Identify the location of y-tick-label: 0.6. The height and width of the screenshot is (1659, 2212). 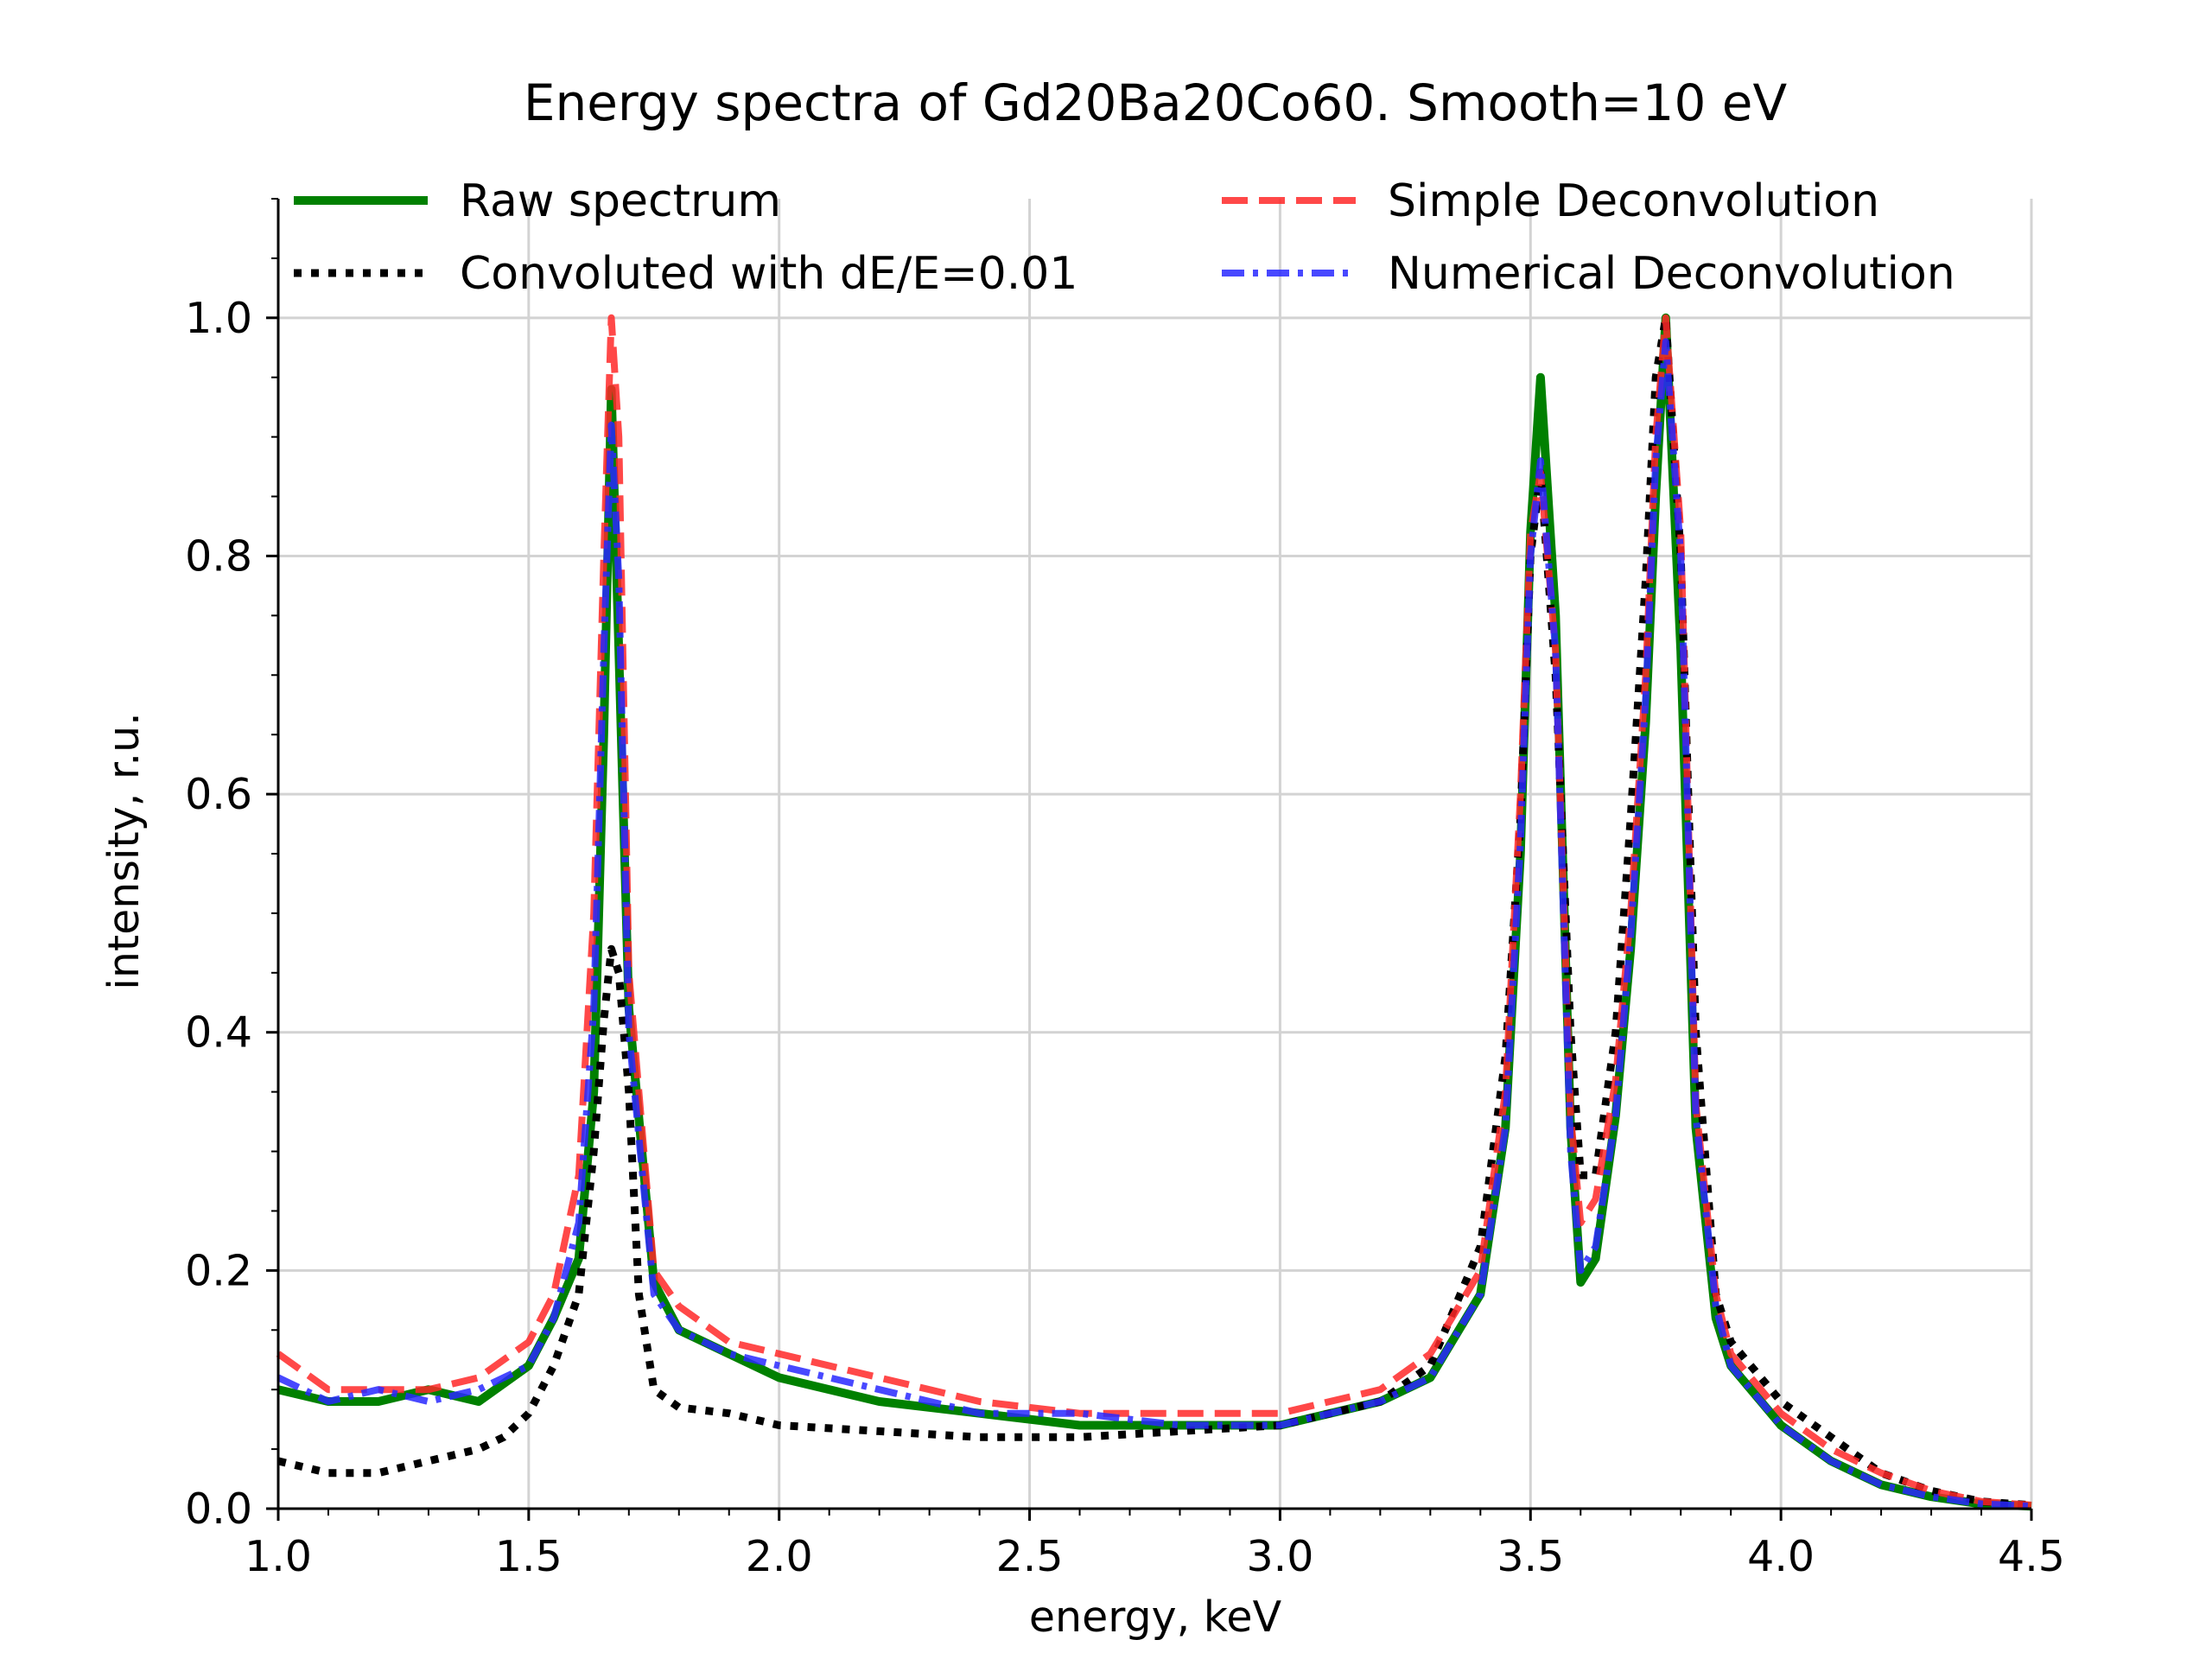
(218, 794).